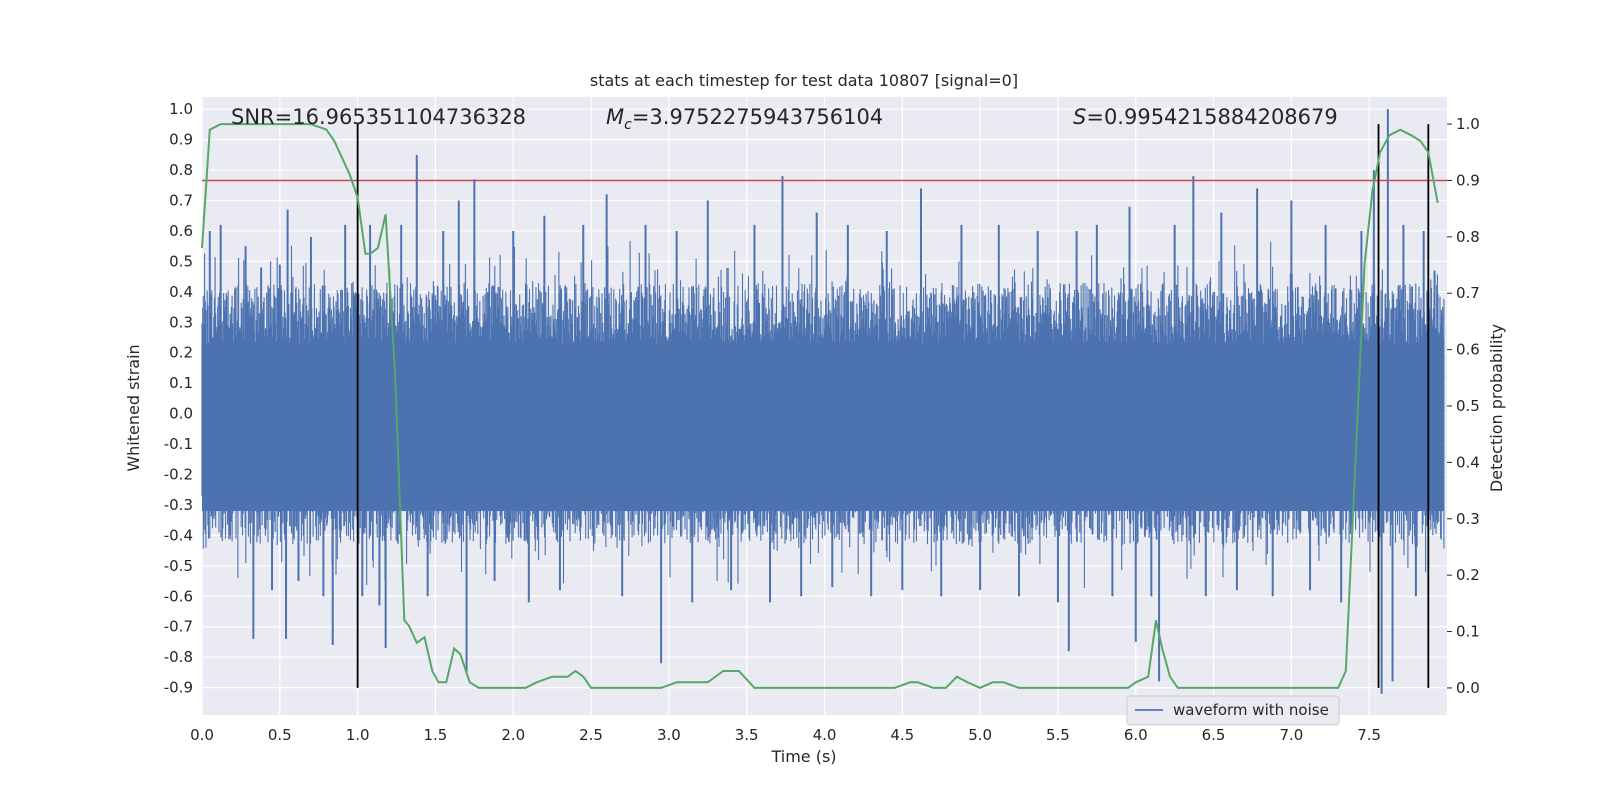 This screenshot has width=1600, height=800. I want to click on y-tick-label: -0.2, so click(178, 474).